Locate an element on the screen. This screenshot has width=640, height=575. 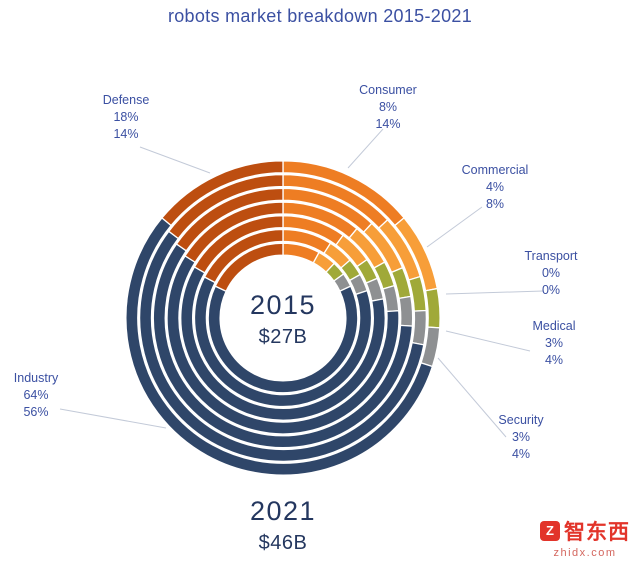
label-commercial: Commercial 4% 8% is located at coordinates (495, 187).